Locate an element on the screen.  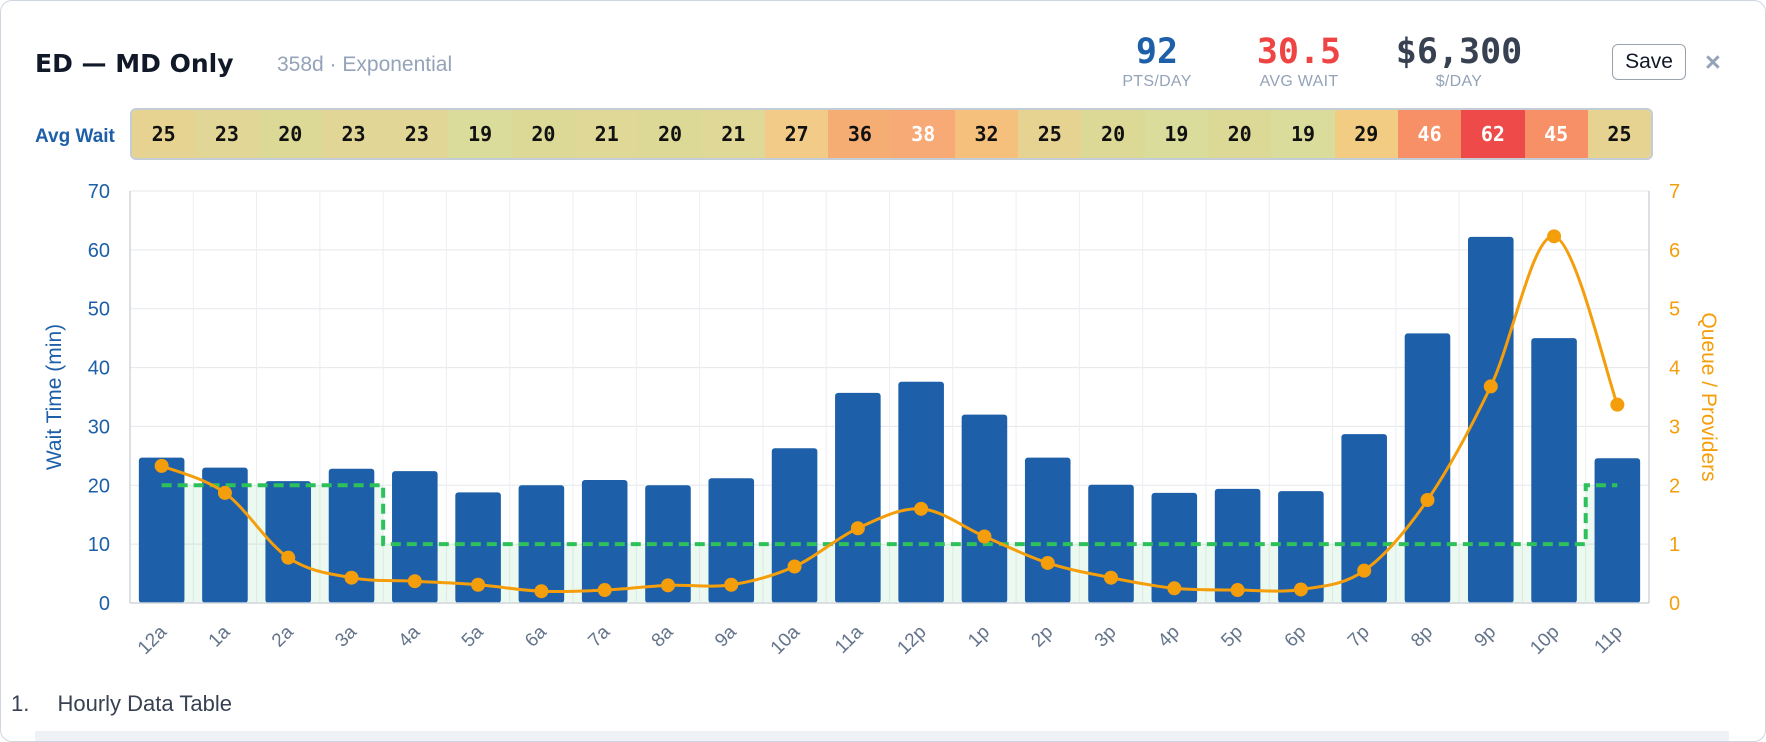
x-tick-label: 12p is located at coordinates (911, 640).